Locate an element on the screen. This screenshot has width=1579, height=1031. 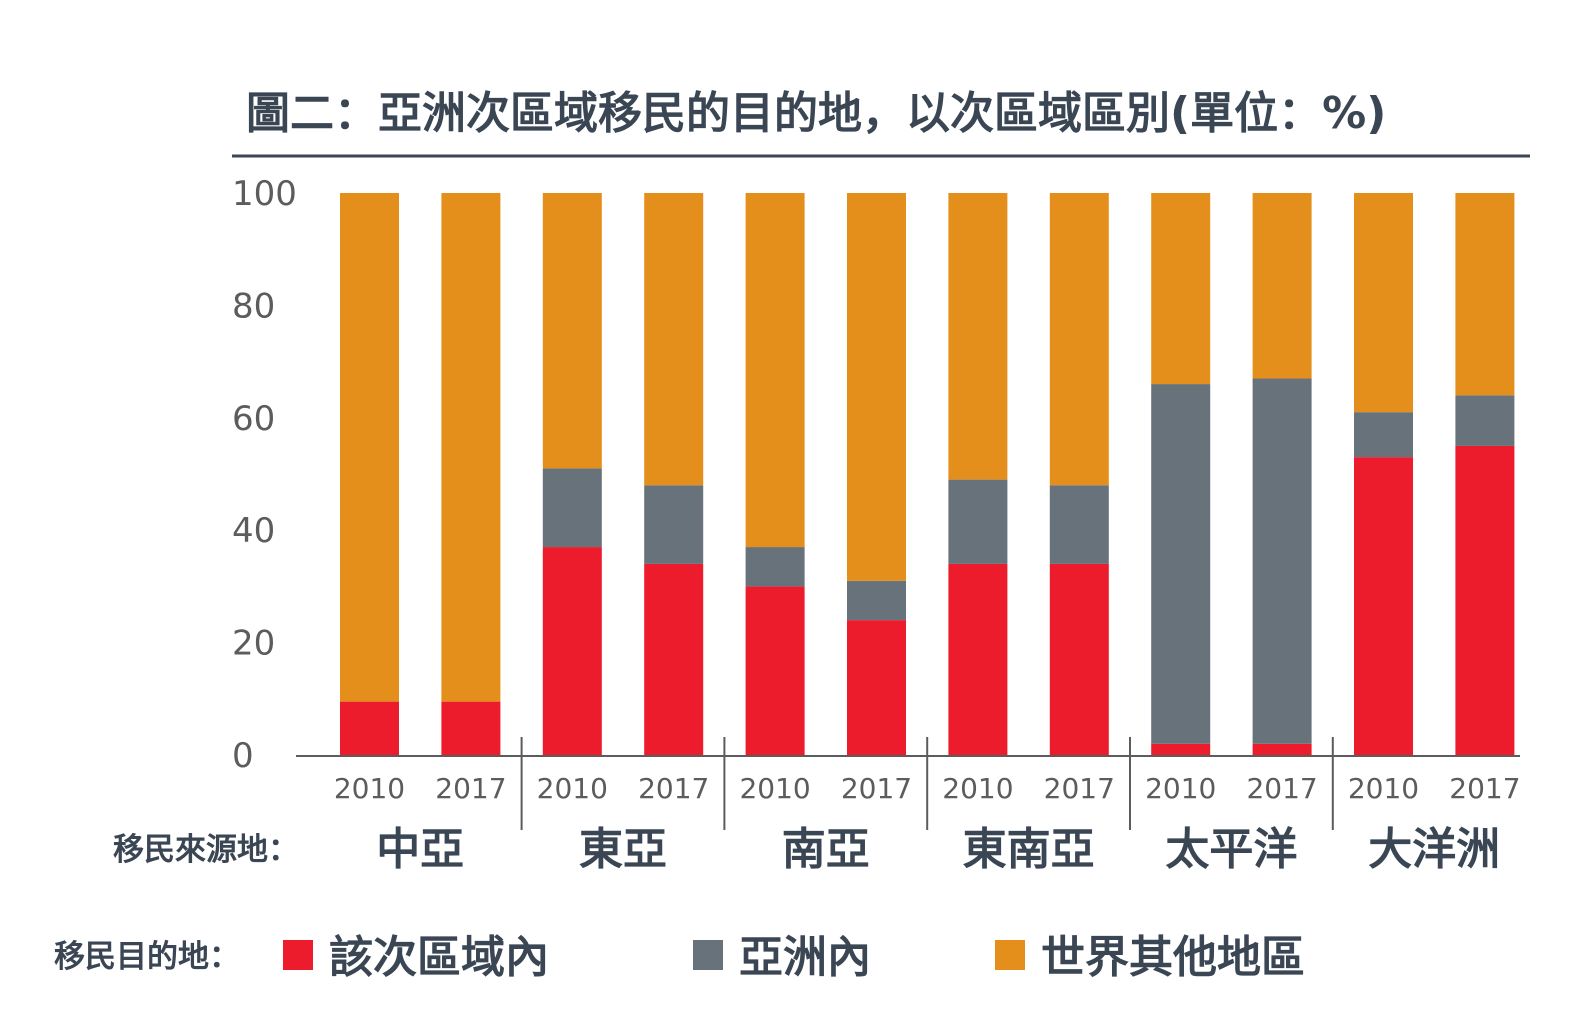
y-tick-label-20: 20 is located at coordinates (253, 644).